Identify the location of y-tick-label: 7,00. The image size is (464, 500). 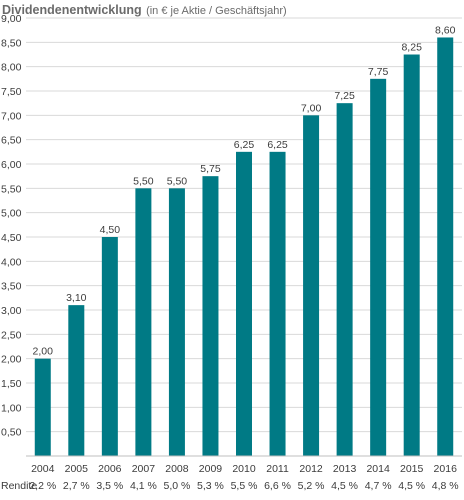
(11, 116).